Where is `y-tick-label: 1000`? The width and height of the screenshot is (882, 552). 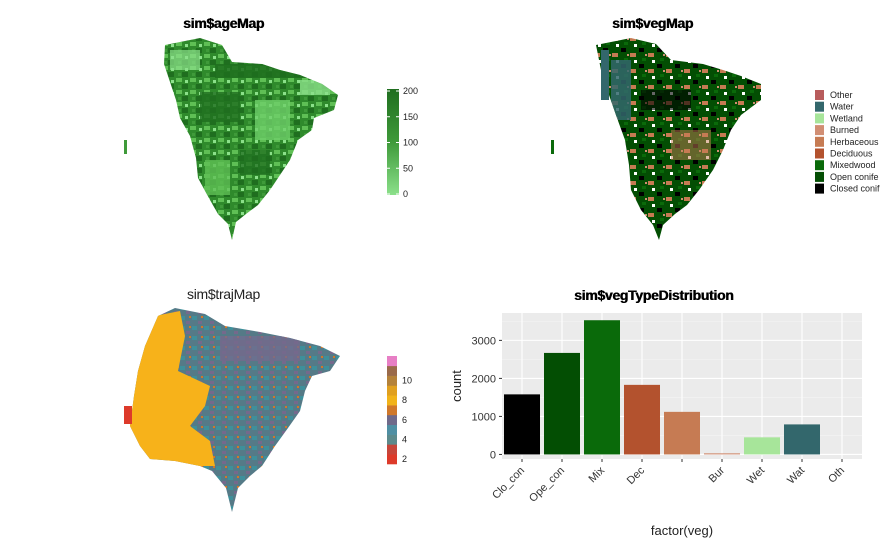 y-tick-label: 1000 is located at coordinates (484, 417).